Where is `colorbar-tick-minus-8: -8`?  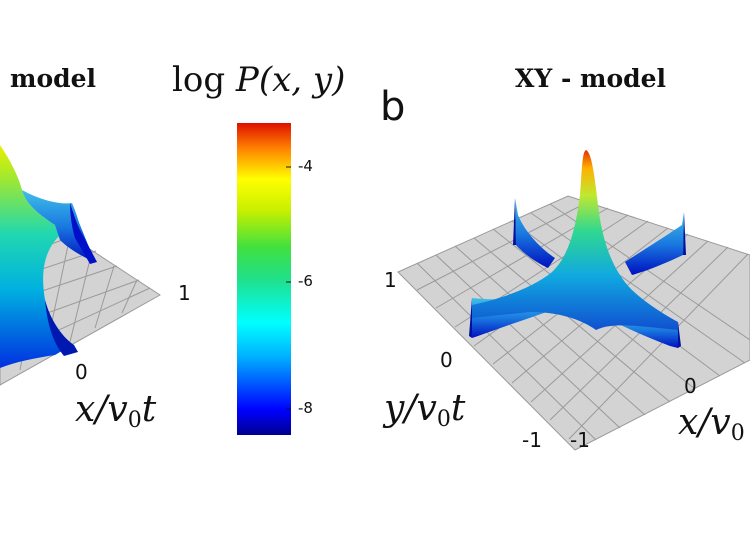
colorbar-tick-minus-8: -8 is located at coordinates (305, 408).